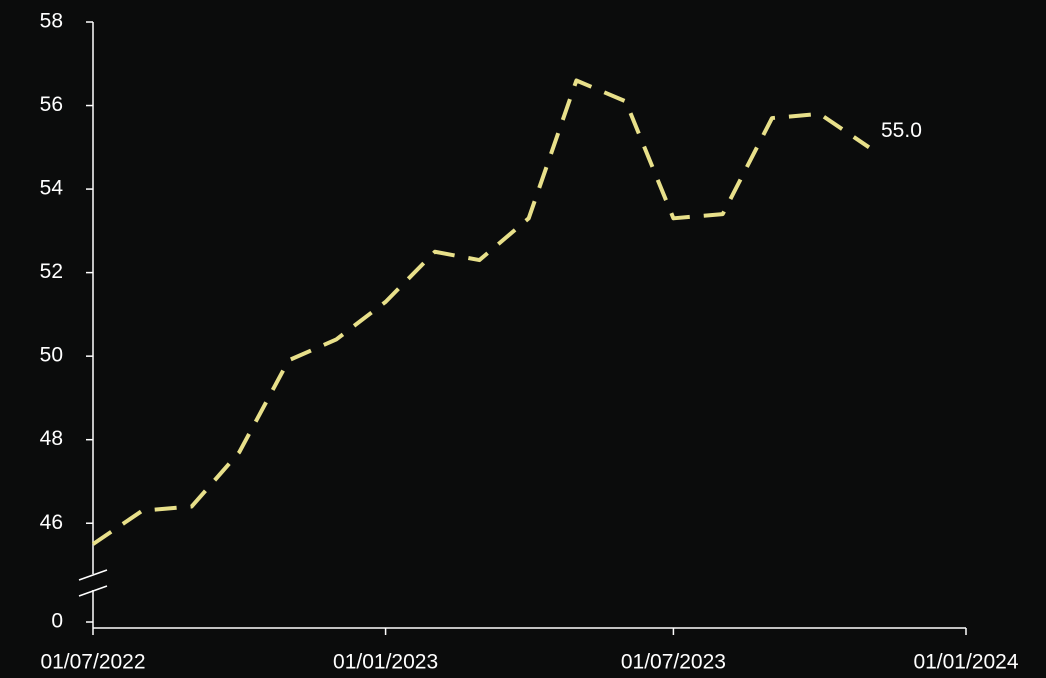 This screenshot has height=678, width=1046. What do you see at coordinates (51, 21) in the screenshot?
I see `y-tick-label: 58` at bounding box center [51, 21].